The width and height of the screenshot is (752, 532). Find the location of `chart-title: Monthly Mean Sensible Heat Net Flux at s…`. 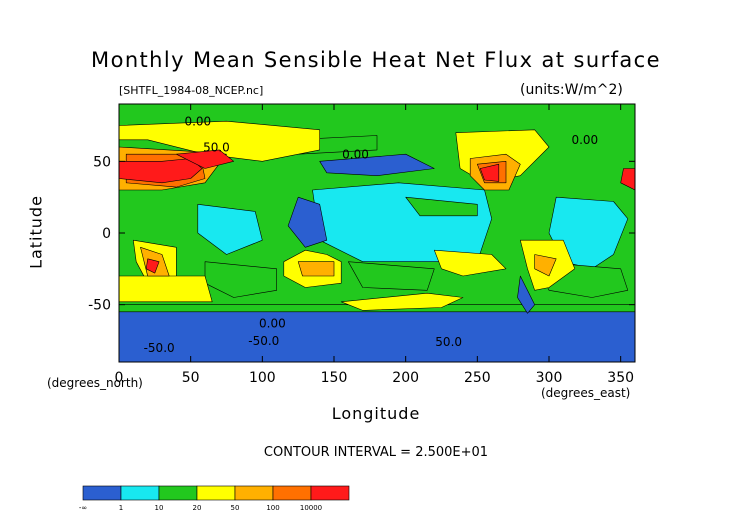

chart-title: Monthly Mean Sensible Heat Net Flux at s… is located at coordinates (376, 60).